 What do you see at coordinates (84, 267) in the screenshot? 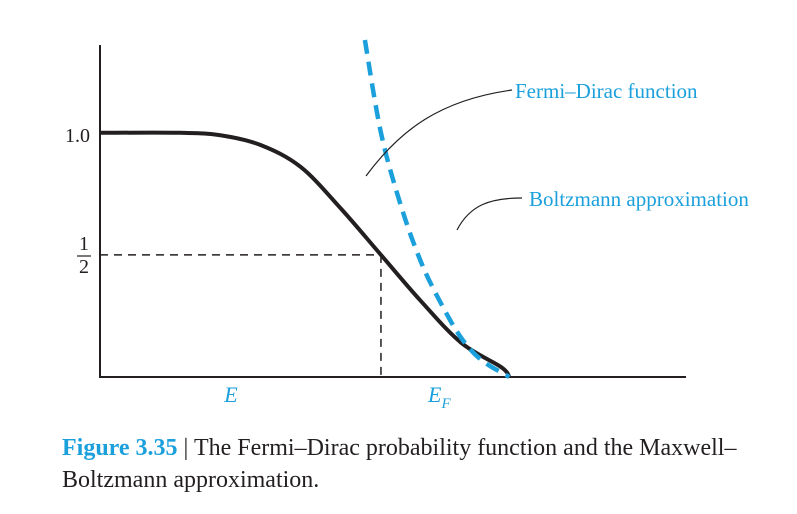
I see `y-tick-half-denominator: 2` at bounding box center [84, 267].